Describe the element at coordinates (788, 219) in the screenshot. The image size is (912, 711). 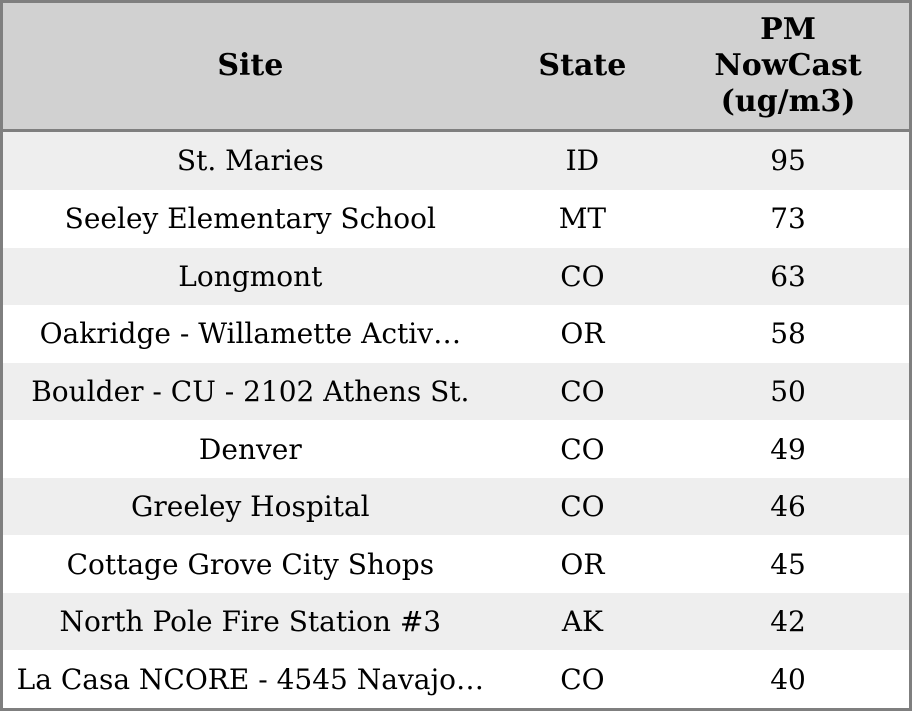
I see `pm-value-cell: 73` at that location.